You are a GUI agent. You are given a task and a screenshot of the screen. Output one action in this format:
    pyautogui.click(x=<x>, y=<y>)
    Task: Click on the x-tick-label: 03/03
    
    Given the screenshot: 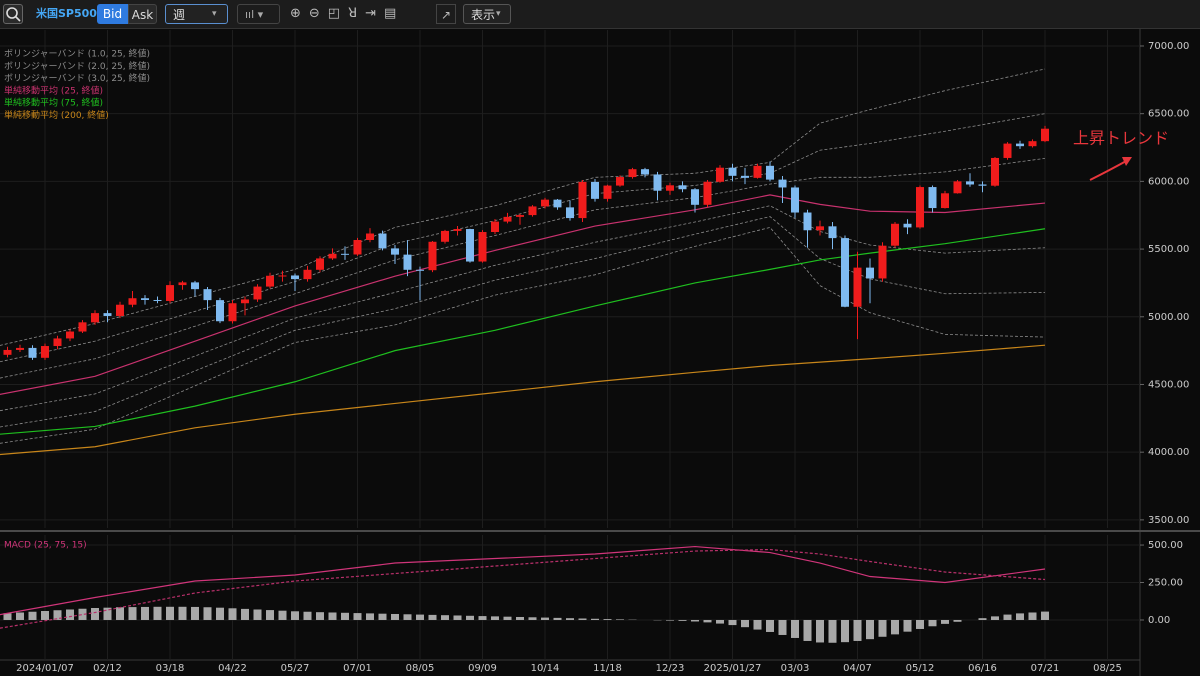 What is the action you would take?
    pyautogui.click(x=795, y=668)
    